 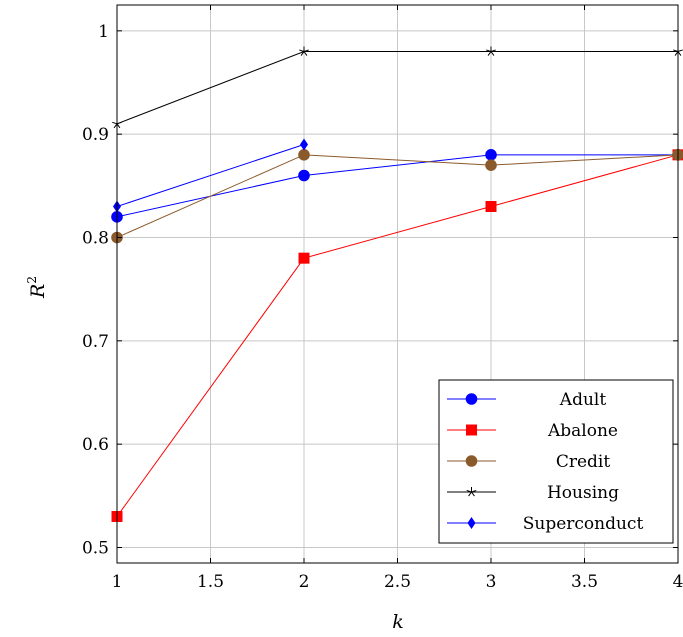 What do you see at coordinates (471, 461) in the screenshot?
I see `legend-marker-credit` at bounding box center [471, 461].